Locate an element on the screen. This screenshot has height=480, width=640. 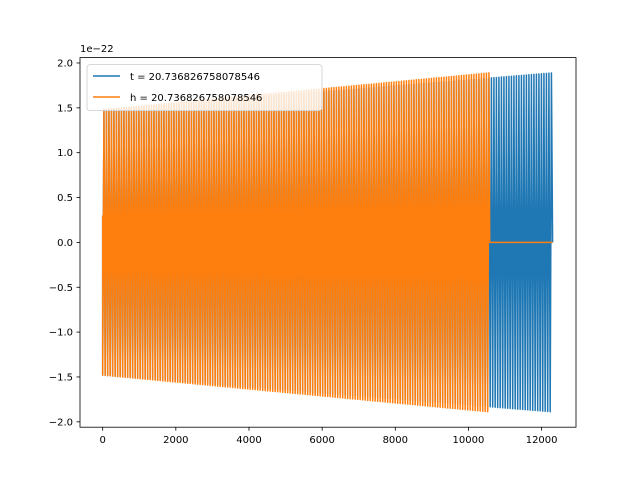
y-tick-label: 0.0 is located at coordinates (65, 243).